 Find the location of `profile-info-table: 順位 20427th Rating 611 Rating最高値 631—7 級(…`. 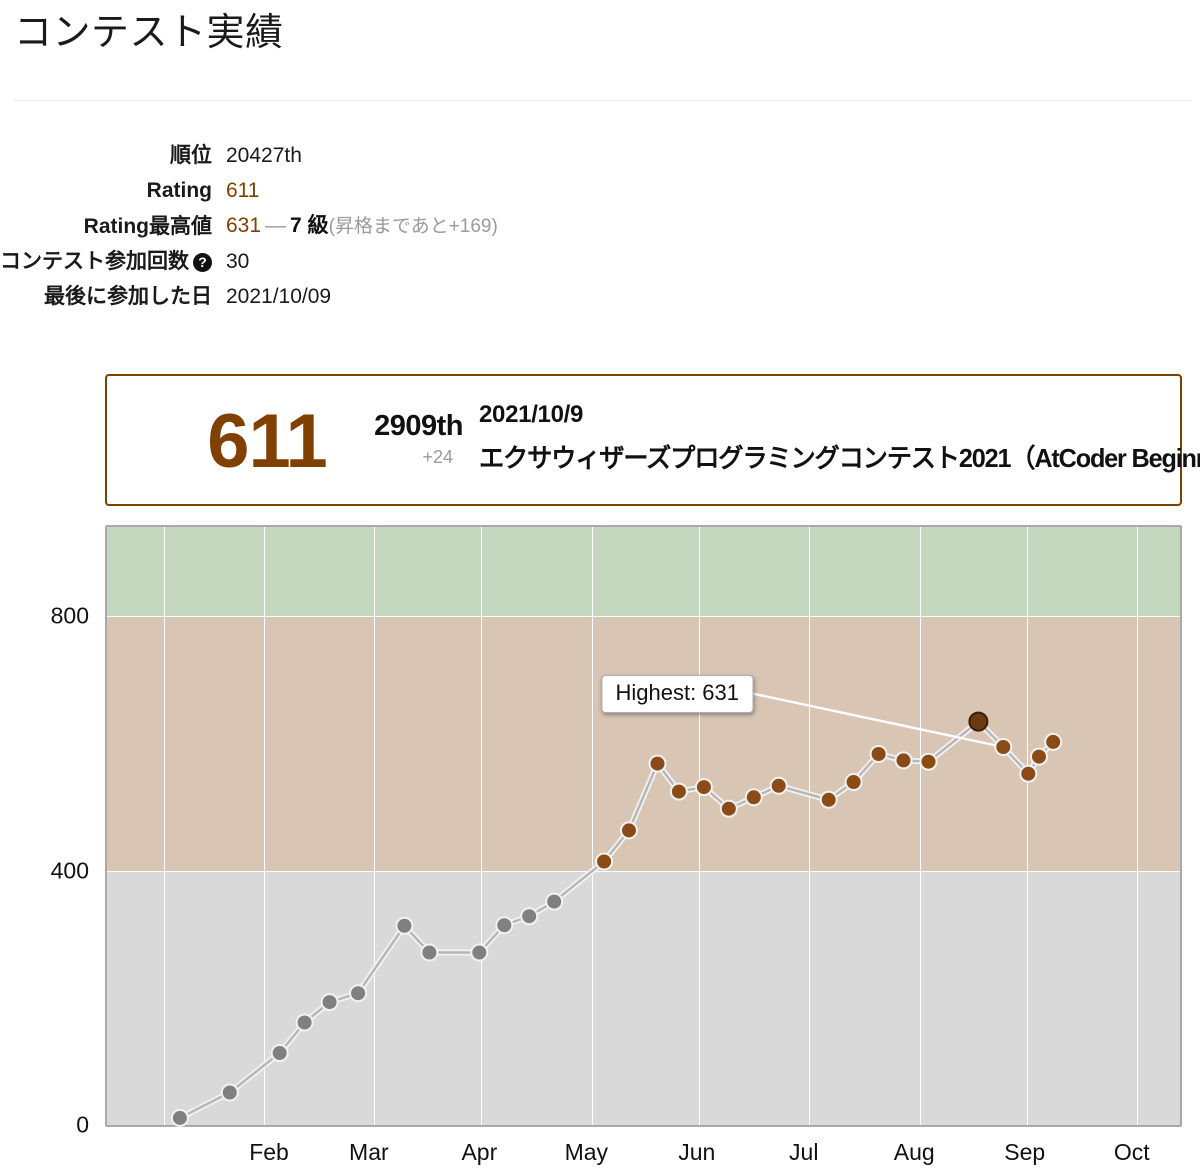

profile-info-table: 順位 20427th Rating 611 Rating最高値 631—7 級(… is located at coordinates (249, 226).